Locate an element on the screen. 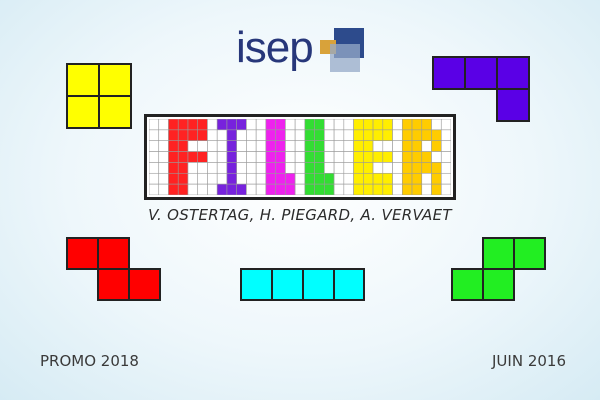 The width and height of the screenshot is (600, 400). green-s-piece is located at coordinates (498, 269).